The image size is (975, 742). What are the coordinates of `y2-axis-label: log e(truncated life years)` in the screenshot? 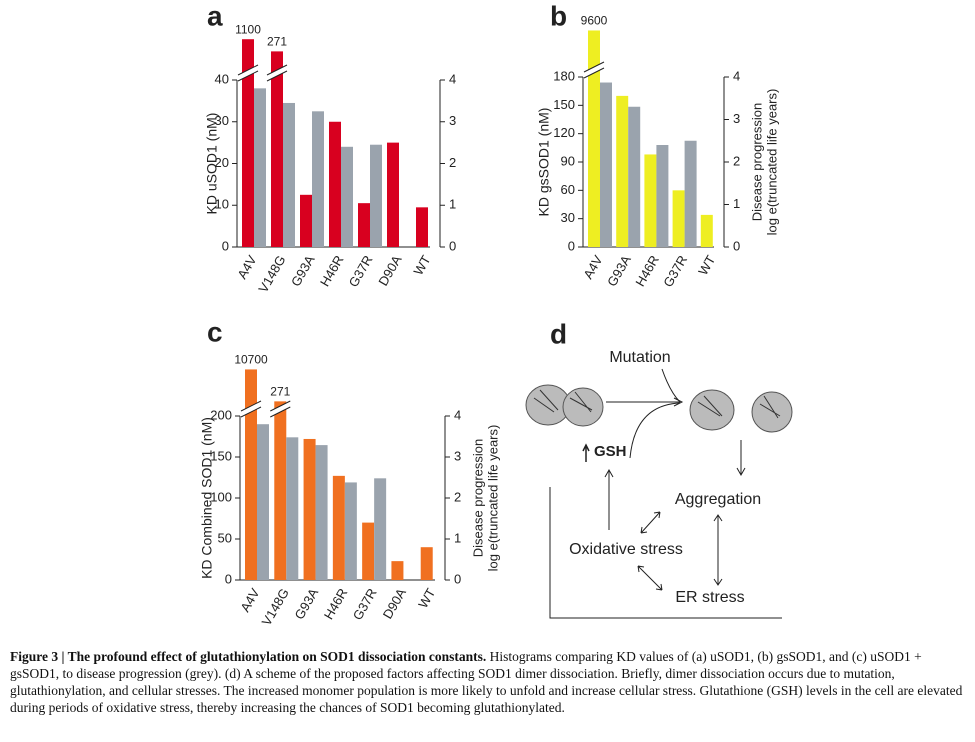 It's located at (492, 498).